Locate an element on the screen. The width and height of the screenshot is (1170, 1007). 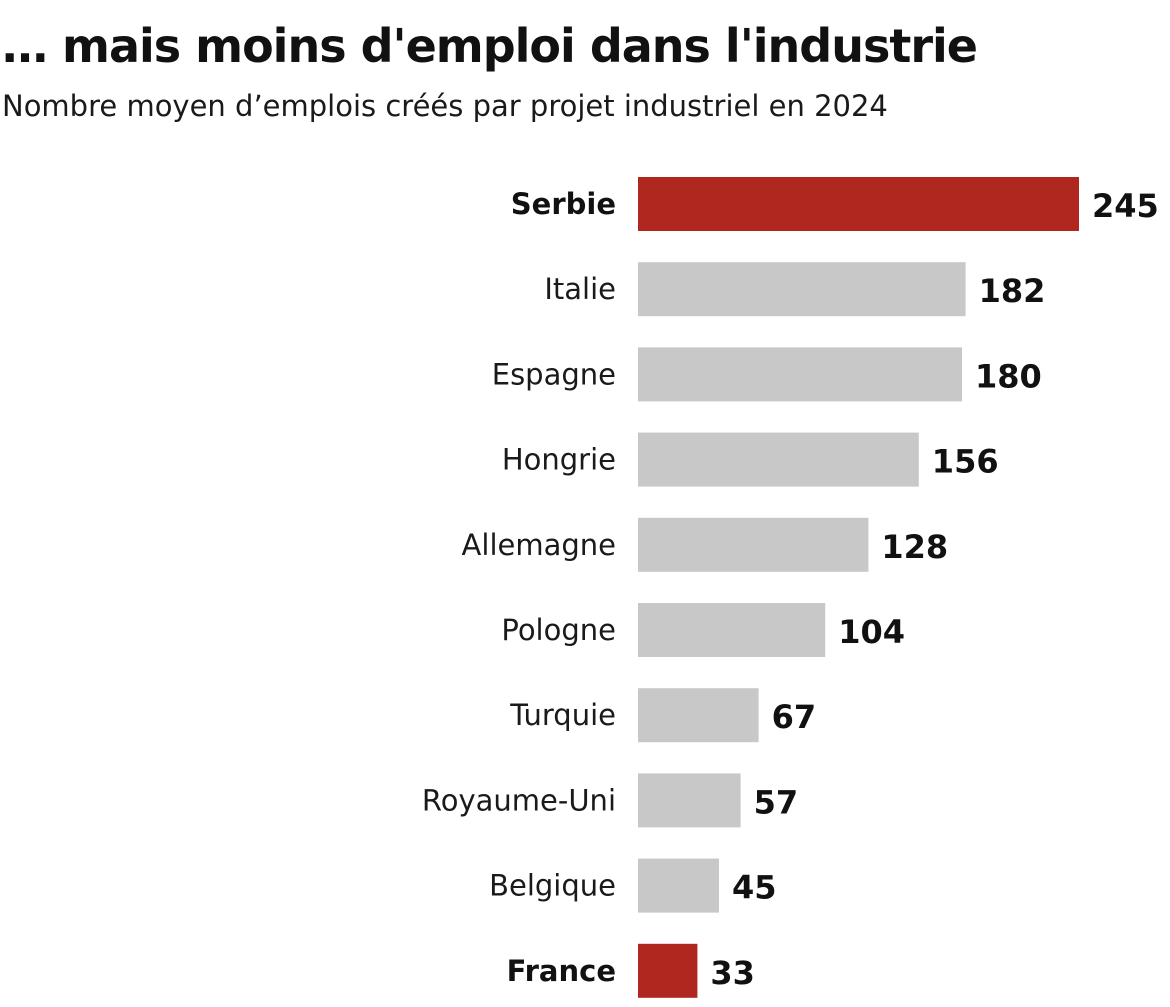
bar-hongrie is located at coordinates (778, 459).